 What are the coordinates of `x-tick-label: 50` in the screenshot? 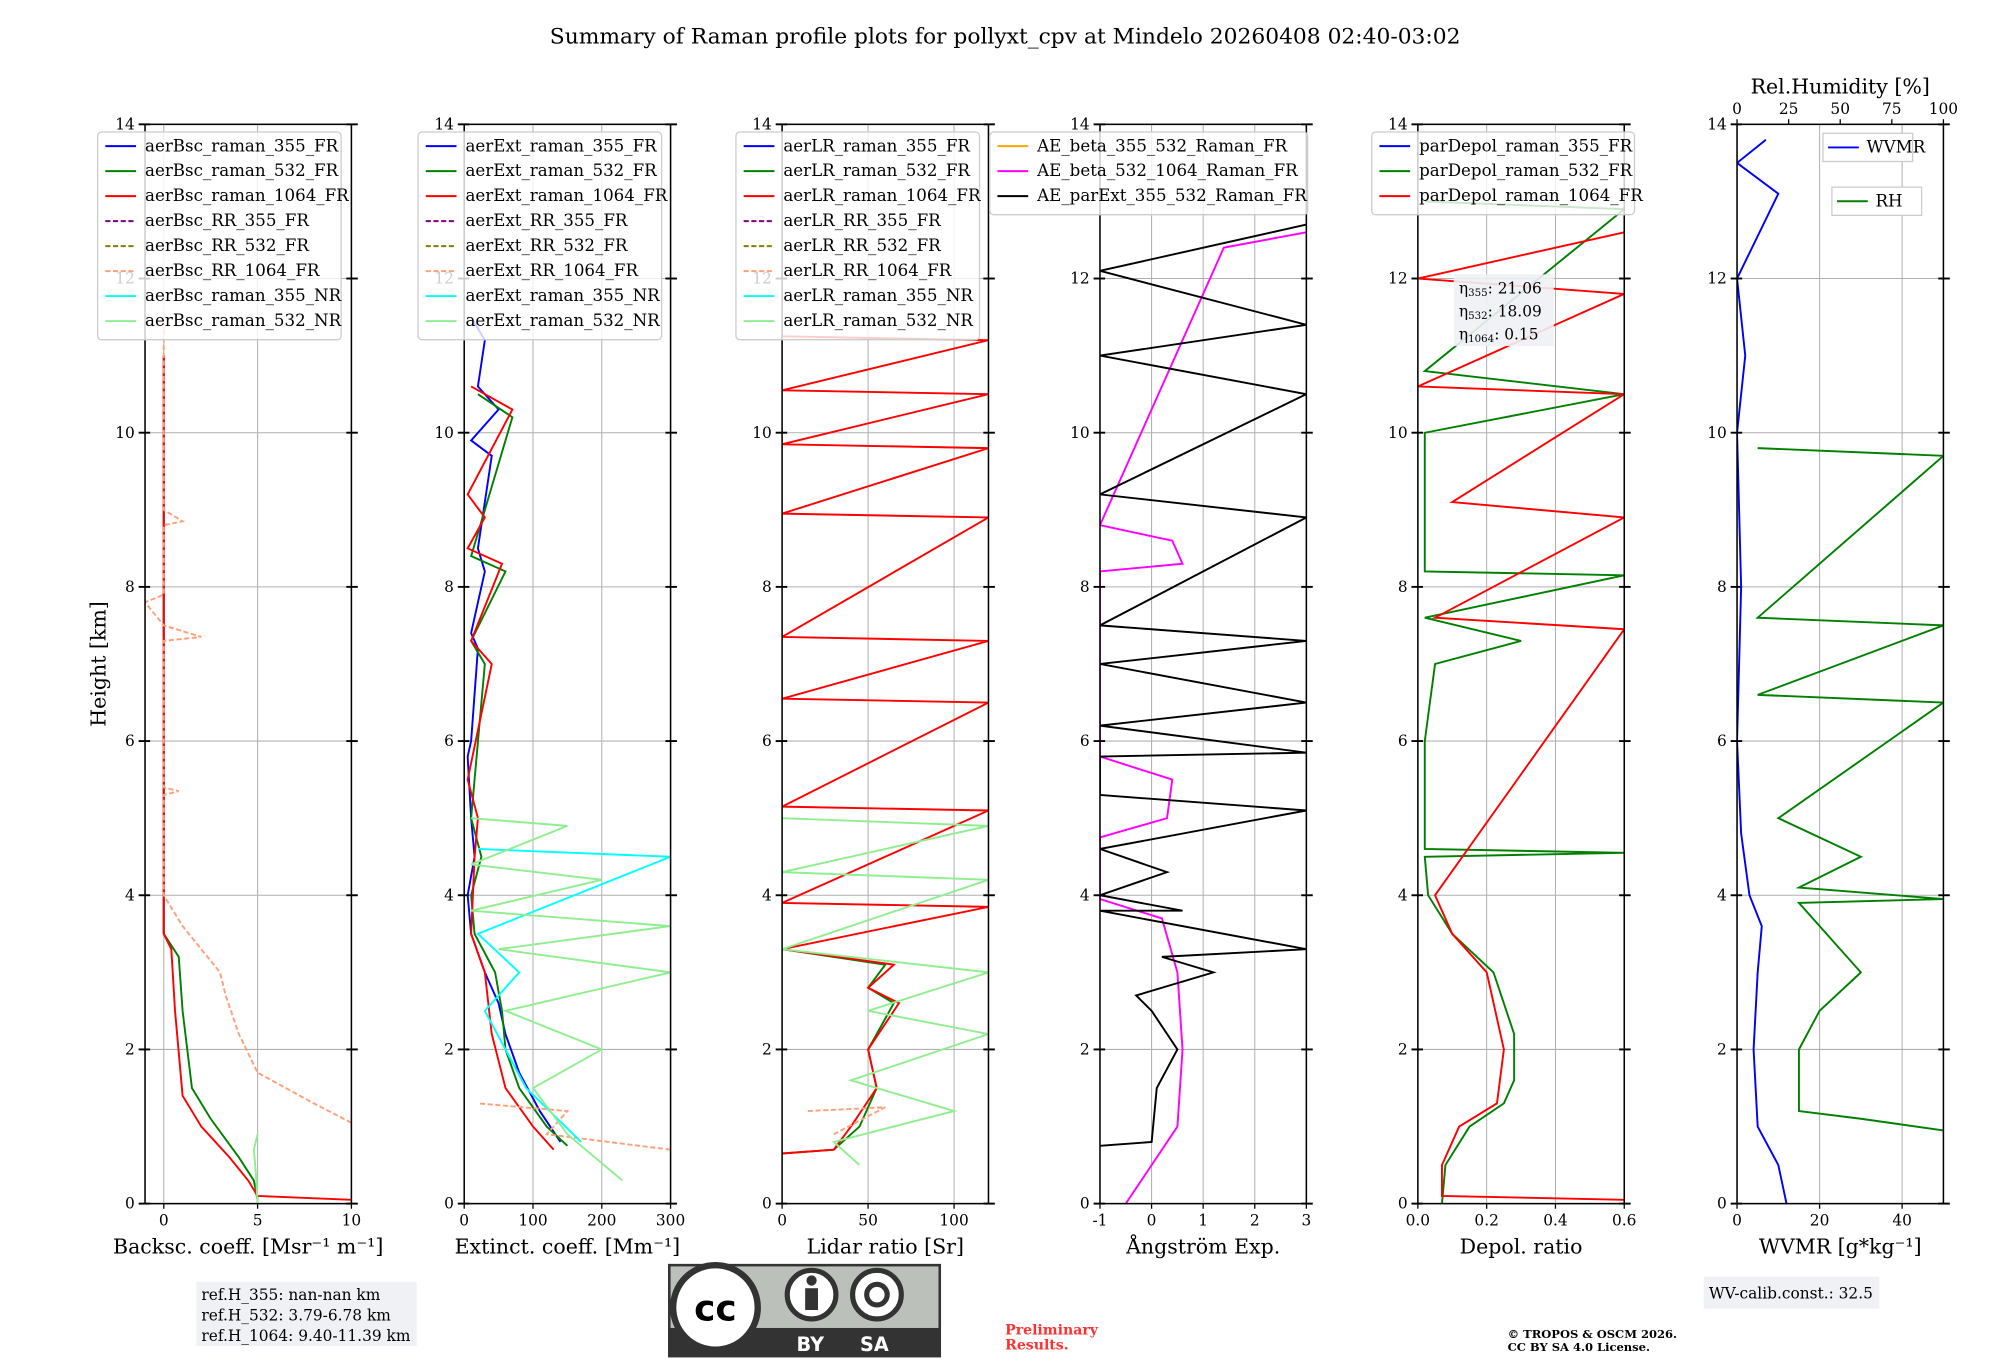 It's located at (868, 1220).